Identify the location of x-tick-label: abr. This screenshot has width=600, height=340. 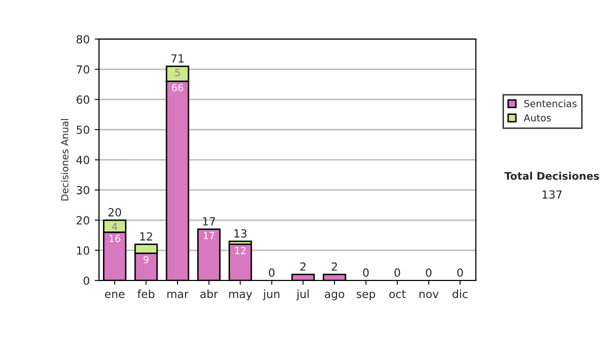
(209, 294).